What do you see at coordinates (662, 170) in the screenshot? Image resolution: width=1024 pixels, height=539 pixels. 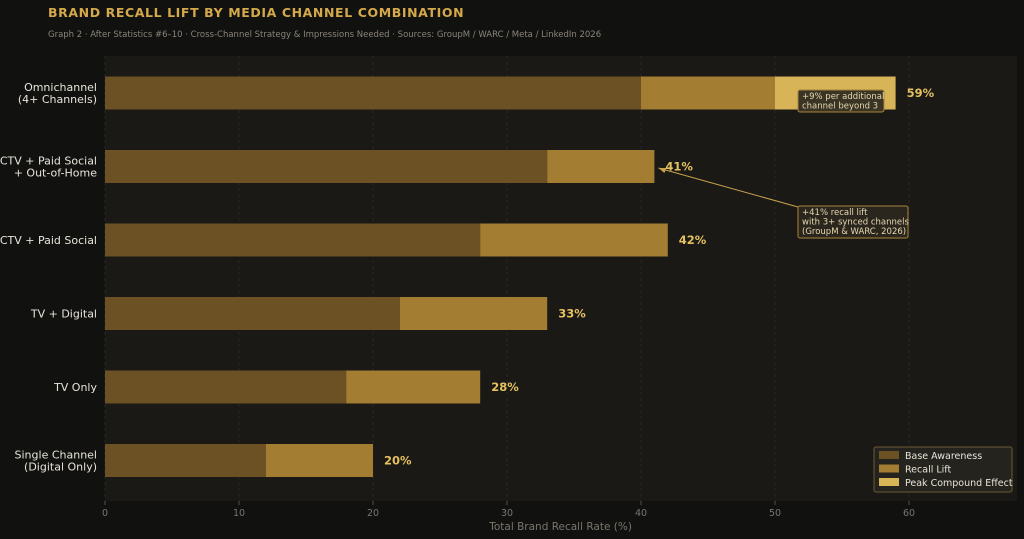 I see `arrow-head` at bounding box center [662, 170].